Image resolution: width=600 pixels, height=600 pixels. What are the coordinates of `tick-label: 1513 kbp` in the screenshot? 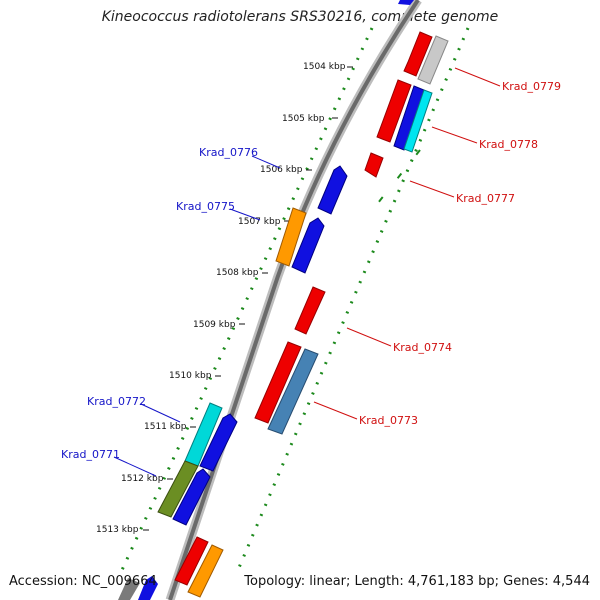 It's located at (117, 530).